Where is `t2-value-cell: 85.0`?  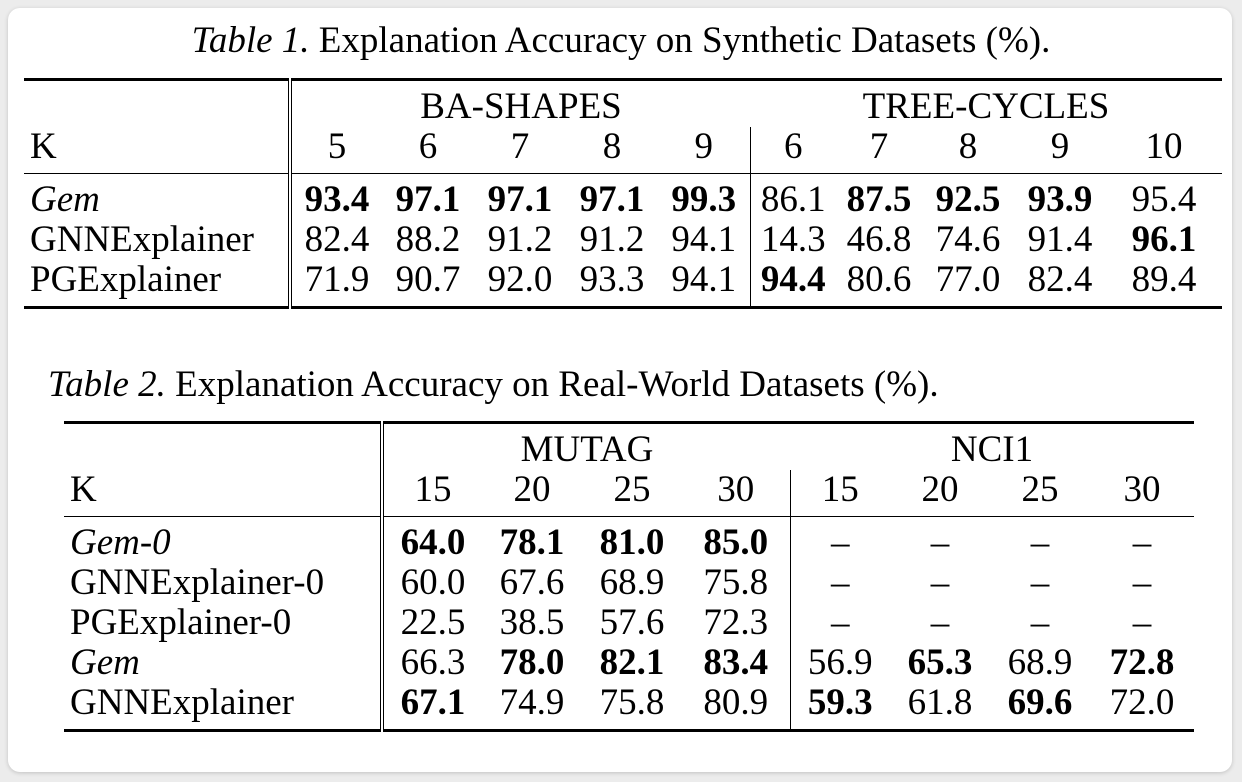 t2-value-cell: 85.0 is located at coordinates (736, 539).